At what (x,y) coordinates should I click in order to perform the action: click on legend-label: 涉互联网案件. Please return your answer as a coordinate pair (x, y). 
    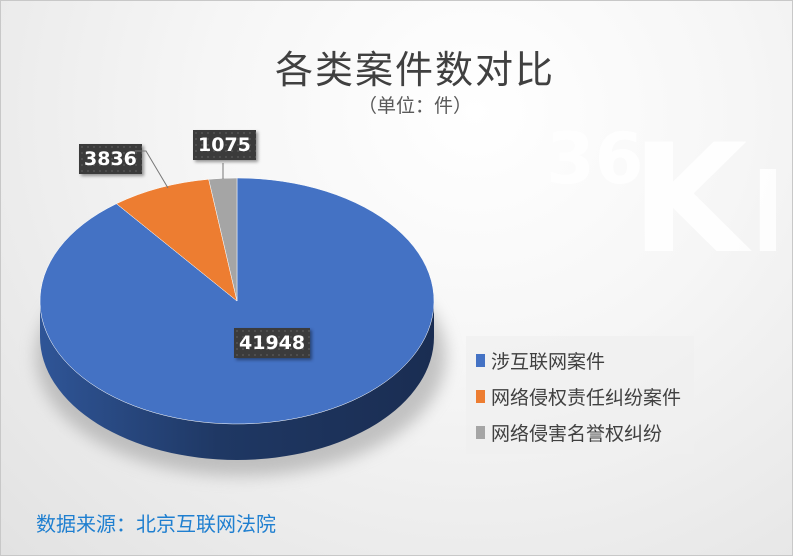
    Looking at the image, I should click on (548, 361).